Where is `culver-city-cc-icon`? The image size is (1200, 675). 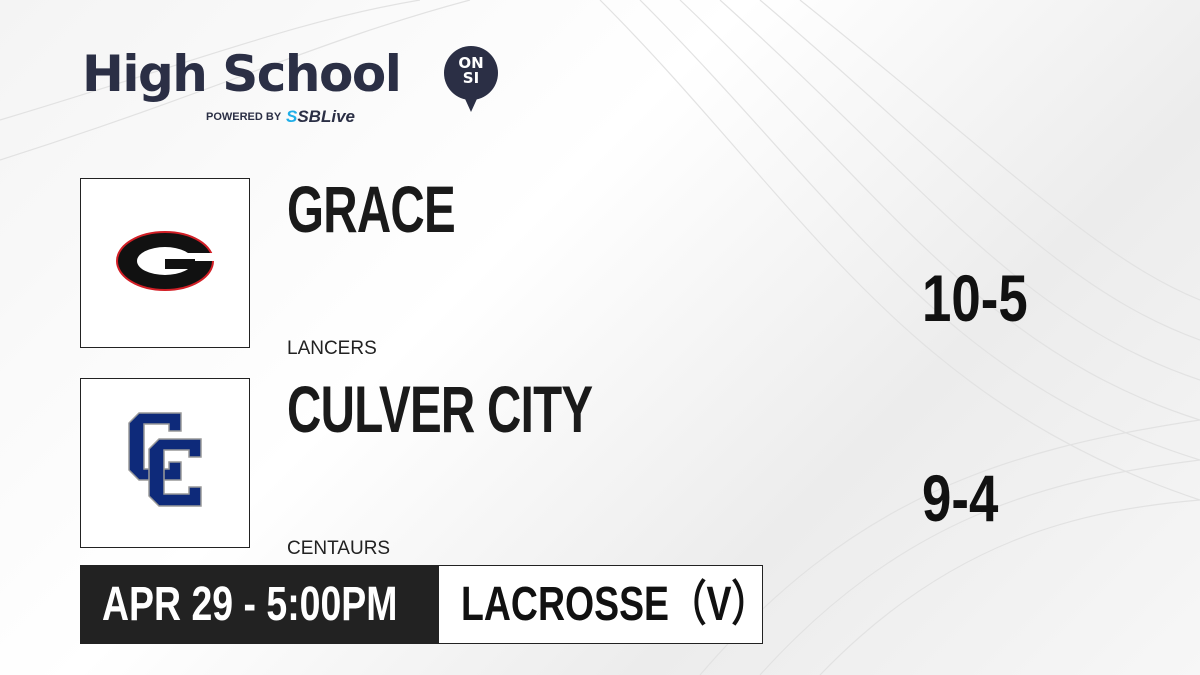 culver-city-cc-icon is located at coordinates (165, 459).